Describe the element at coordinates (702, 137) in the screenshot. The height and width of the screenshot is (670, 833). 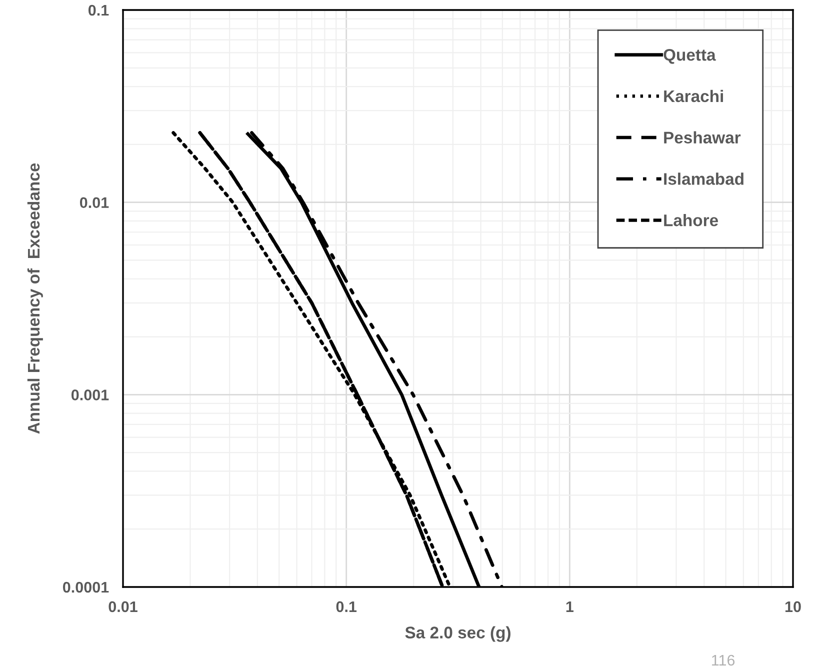
I see `legend-label: Peshawar` at that location.